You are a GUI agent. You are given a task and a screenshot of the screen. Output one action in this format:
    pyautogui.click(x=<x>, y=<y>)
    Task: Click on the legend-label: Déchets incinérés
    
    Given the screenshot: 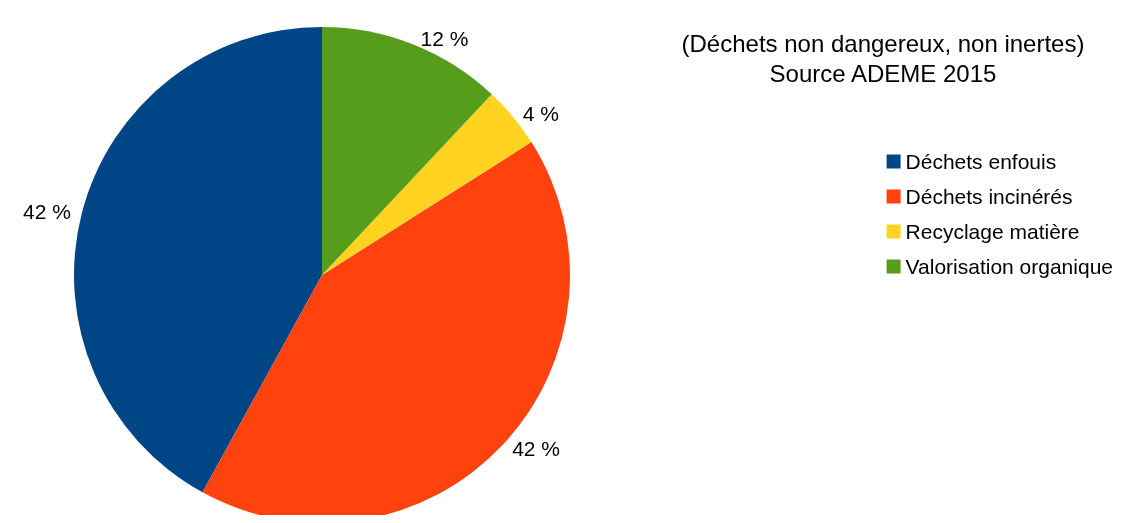 What is the action you would take?
    pyautogui.click(x=989, y=196)
    